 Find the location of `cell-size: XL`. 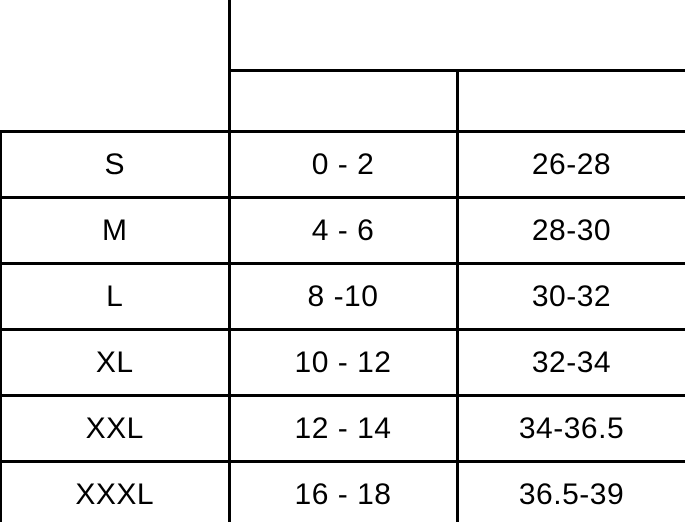

cell-size: XL is located at coordinates (115, 362).